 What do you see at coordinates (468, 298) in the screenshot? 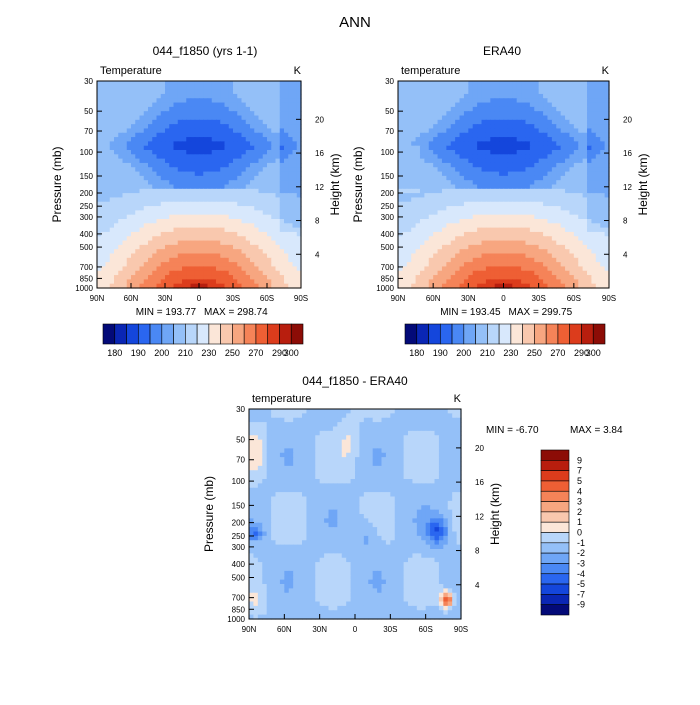
I see `x-tick-label: 30N` at bounding box center [468, 298].